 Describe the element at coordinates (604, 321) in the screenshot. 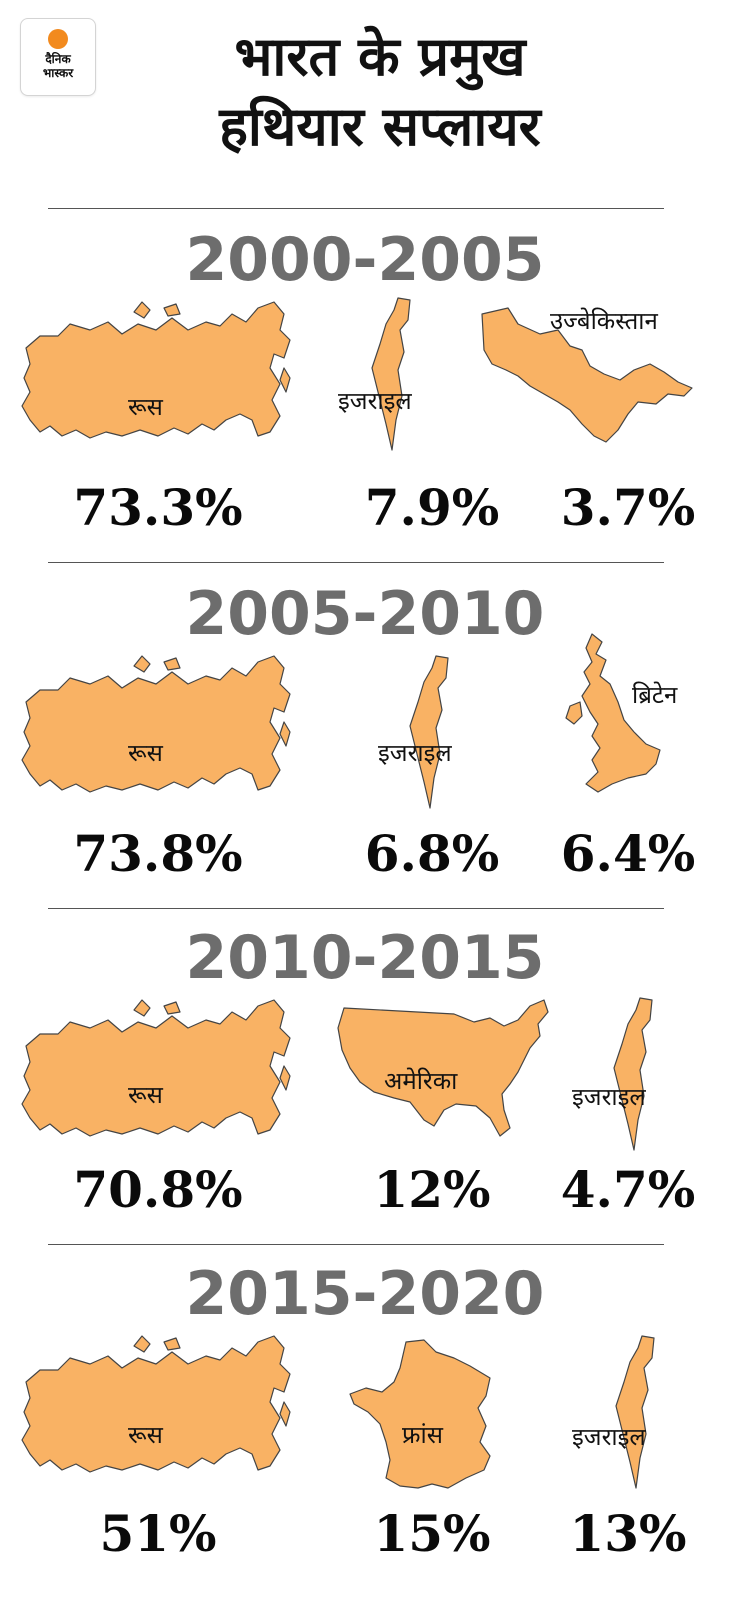

I see `country-label-uzbekistan: उज्बेकिस्तान` at that location.